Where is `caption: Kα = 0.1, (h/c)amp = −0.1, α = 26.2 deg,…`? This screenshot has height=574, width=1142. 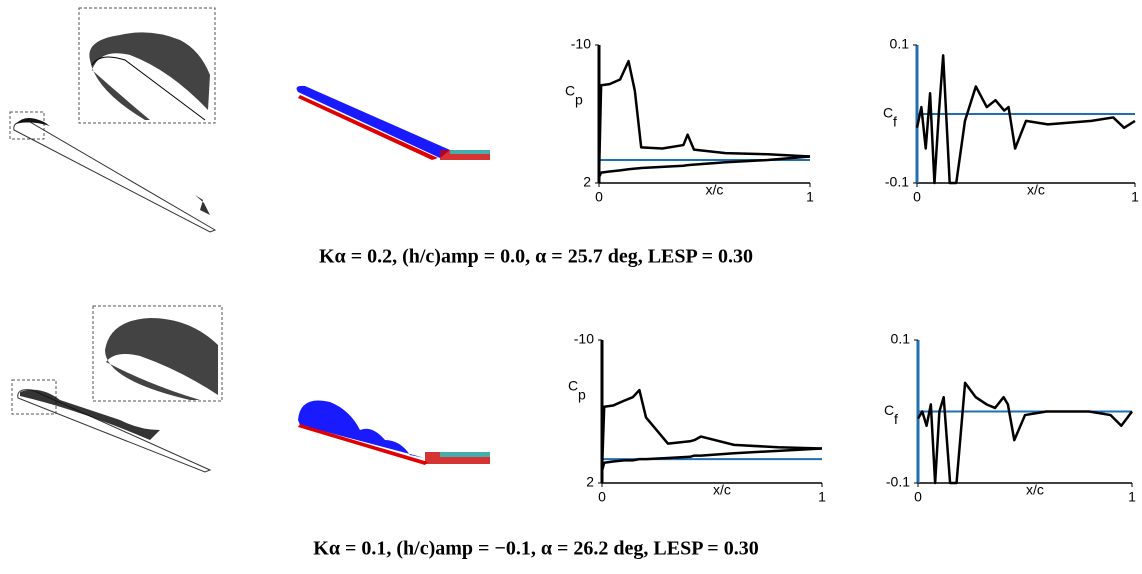 caption: Kα = 0.1, (h/c)amp = −0.1, α = 26.2 deg,… is located at coordinates (535, 549).